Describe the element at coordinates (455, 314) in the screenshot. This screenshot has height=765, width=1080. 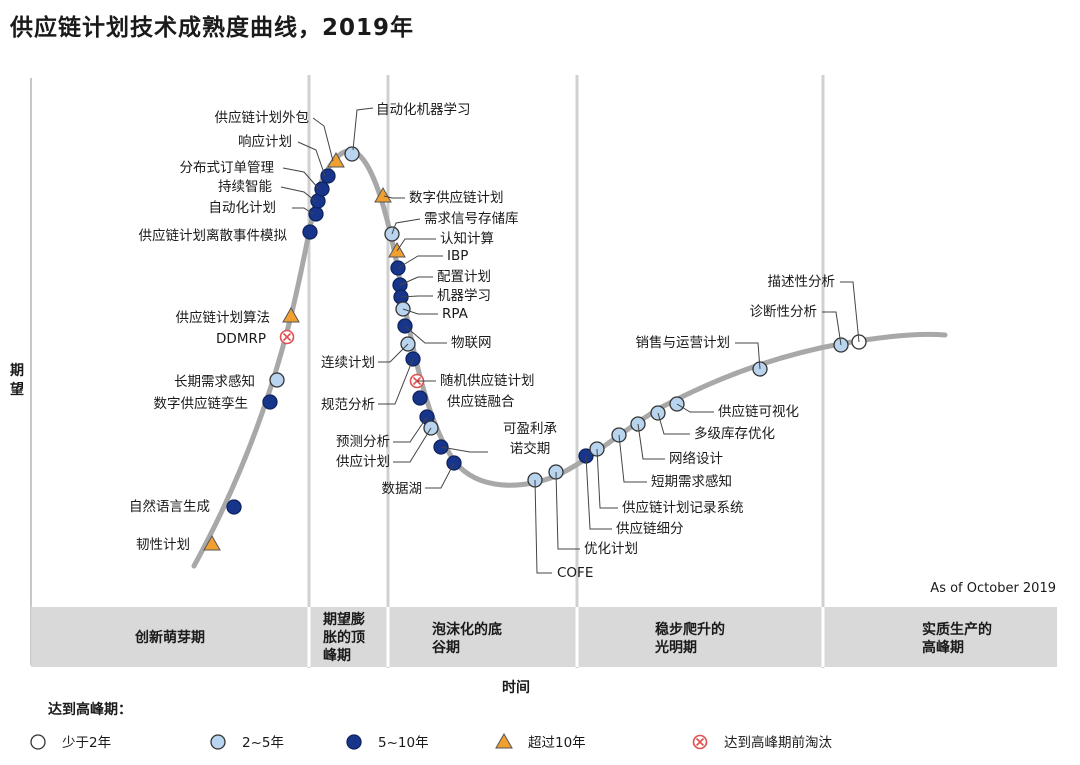
I see `tech-label: RPA` at that location.